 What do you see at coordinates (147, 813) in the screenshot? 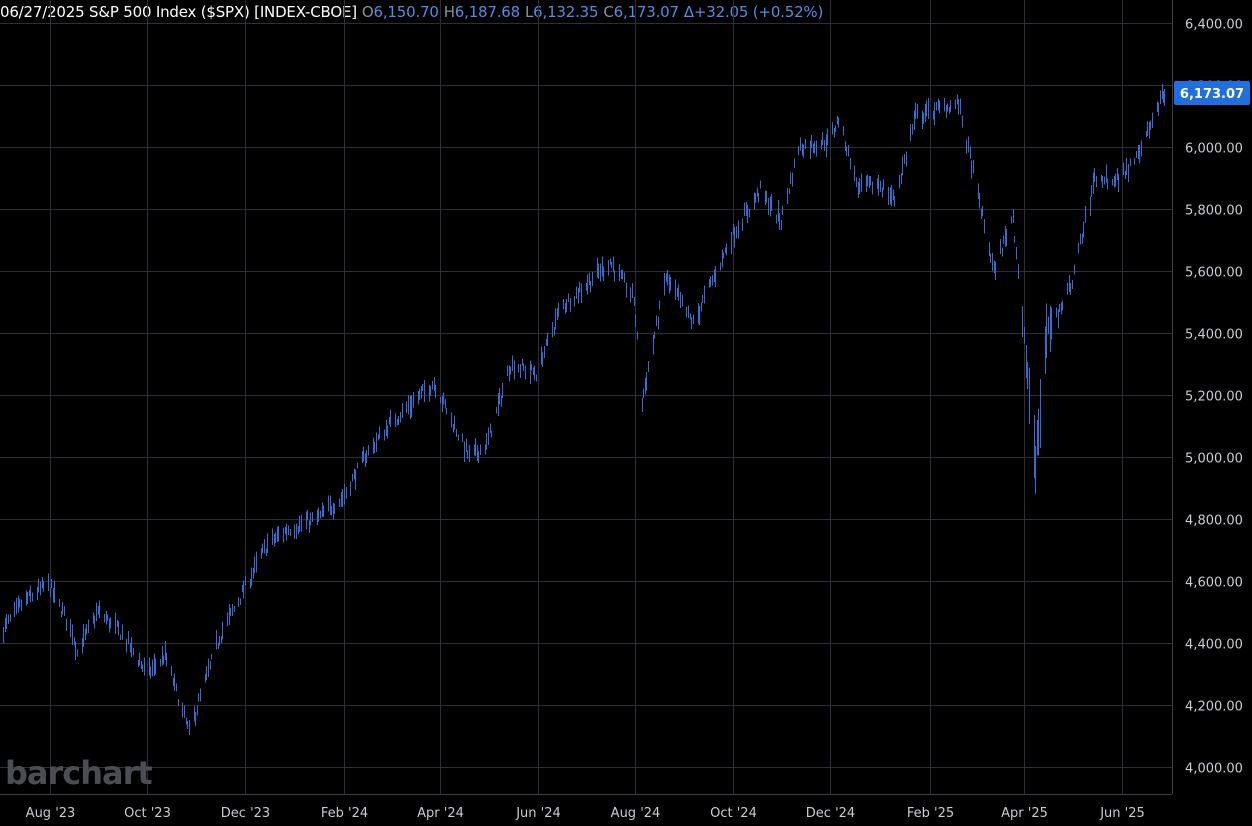
I see `x-tick-label: Oct '23` at bounding box center [147, 813].